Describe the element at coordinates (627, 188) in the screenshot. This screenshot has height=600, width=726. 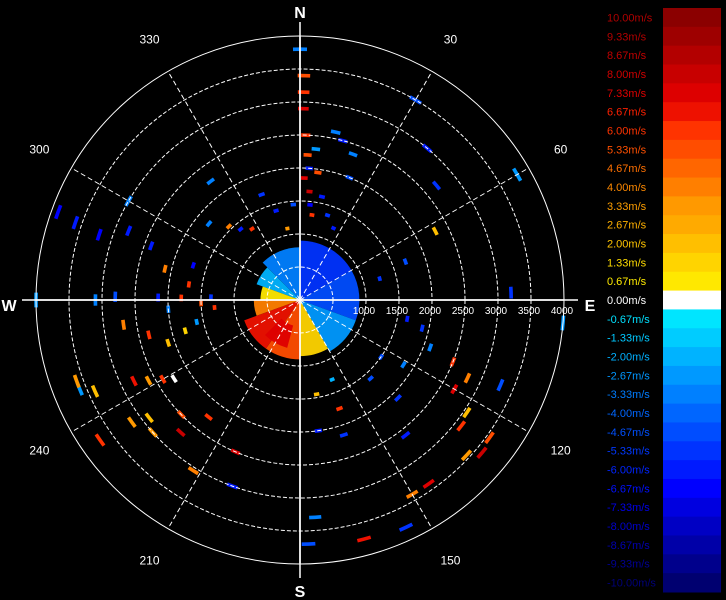
I see `colorbar-label: 4.00m/s` at that location.